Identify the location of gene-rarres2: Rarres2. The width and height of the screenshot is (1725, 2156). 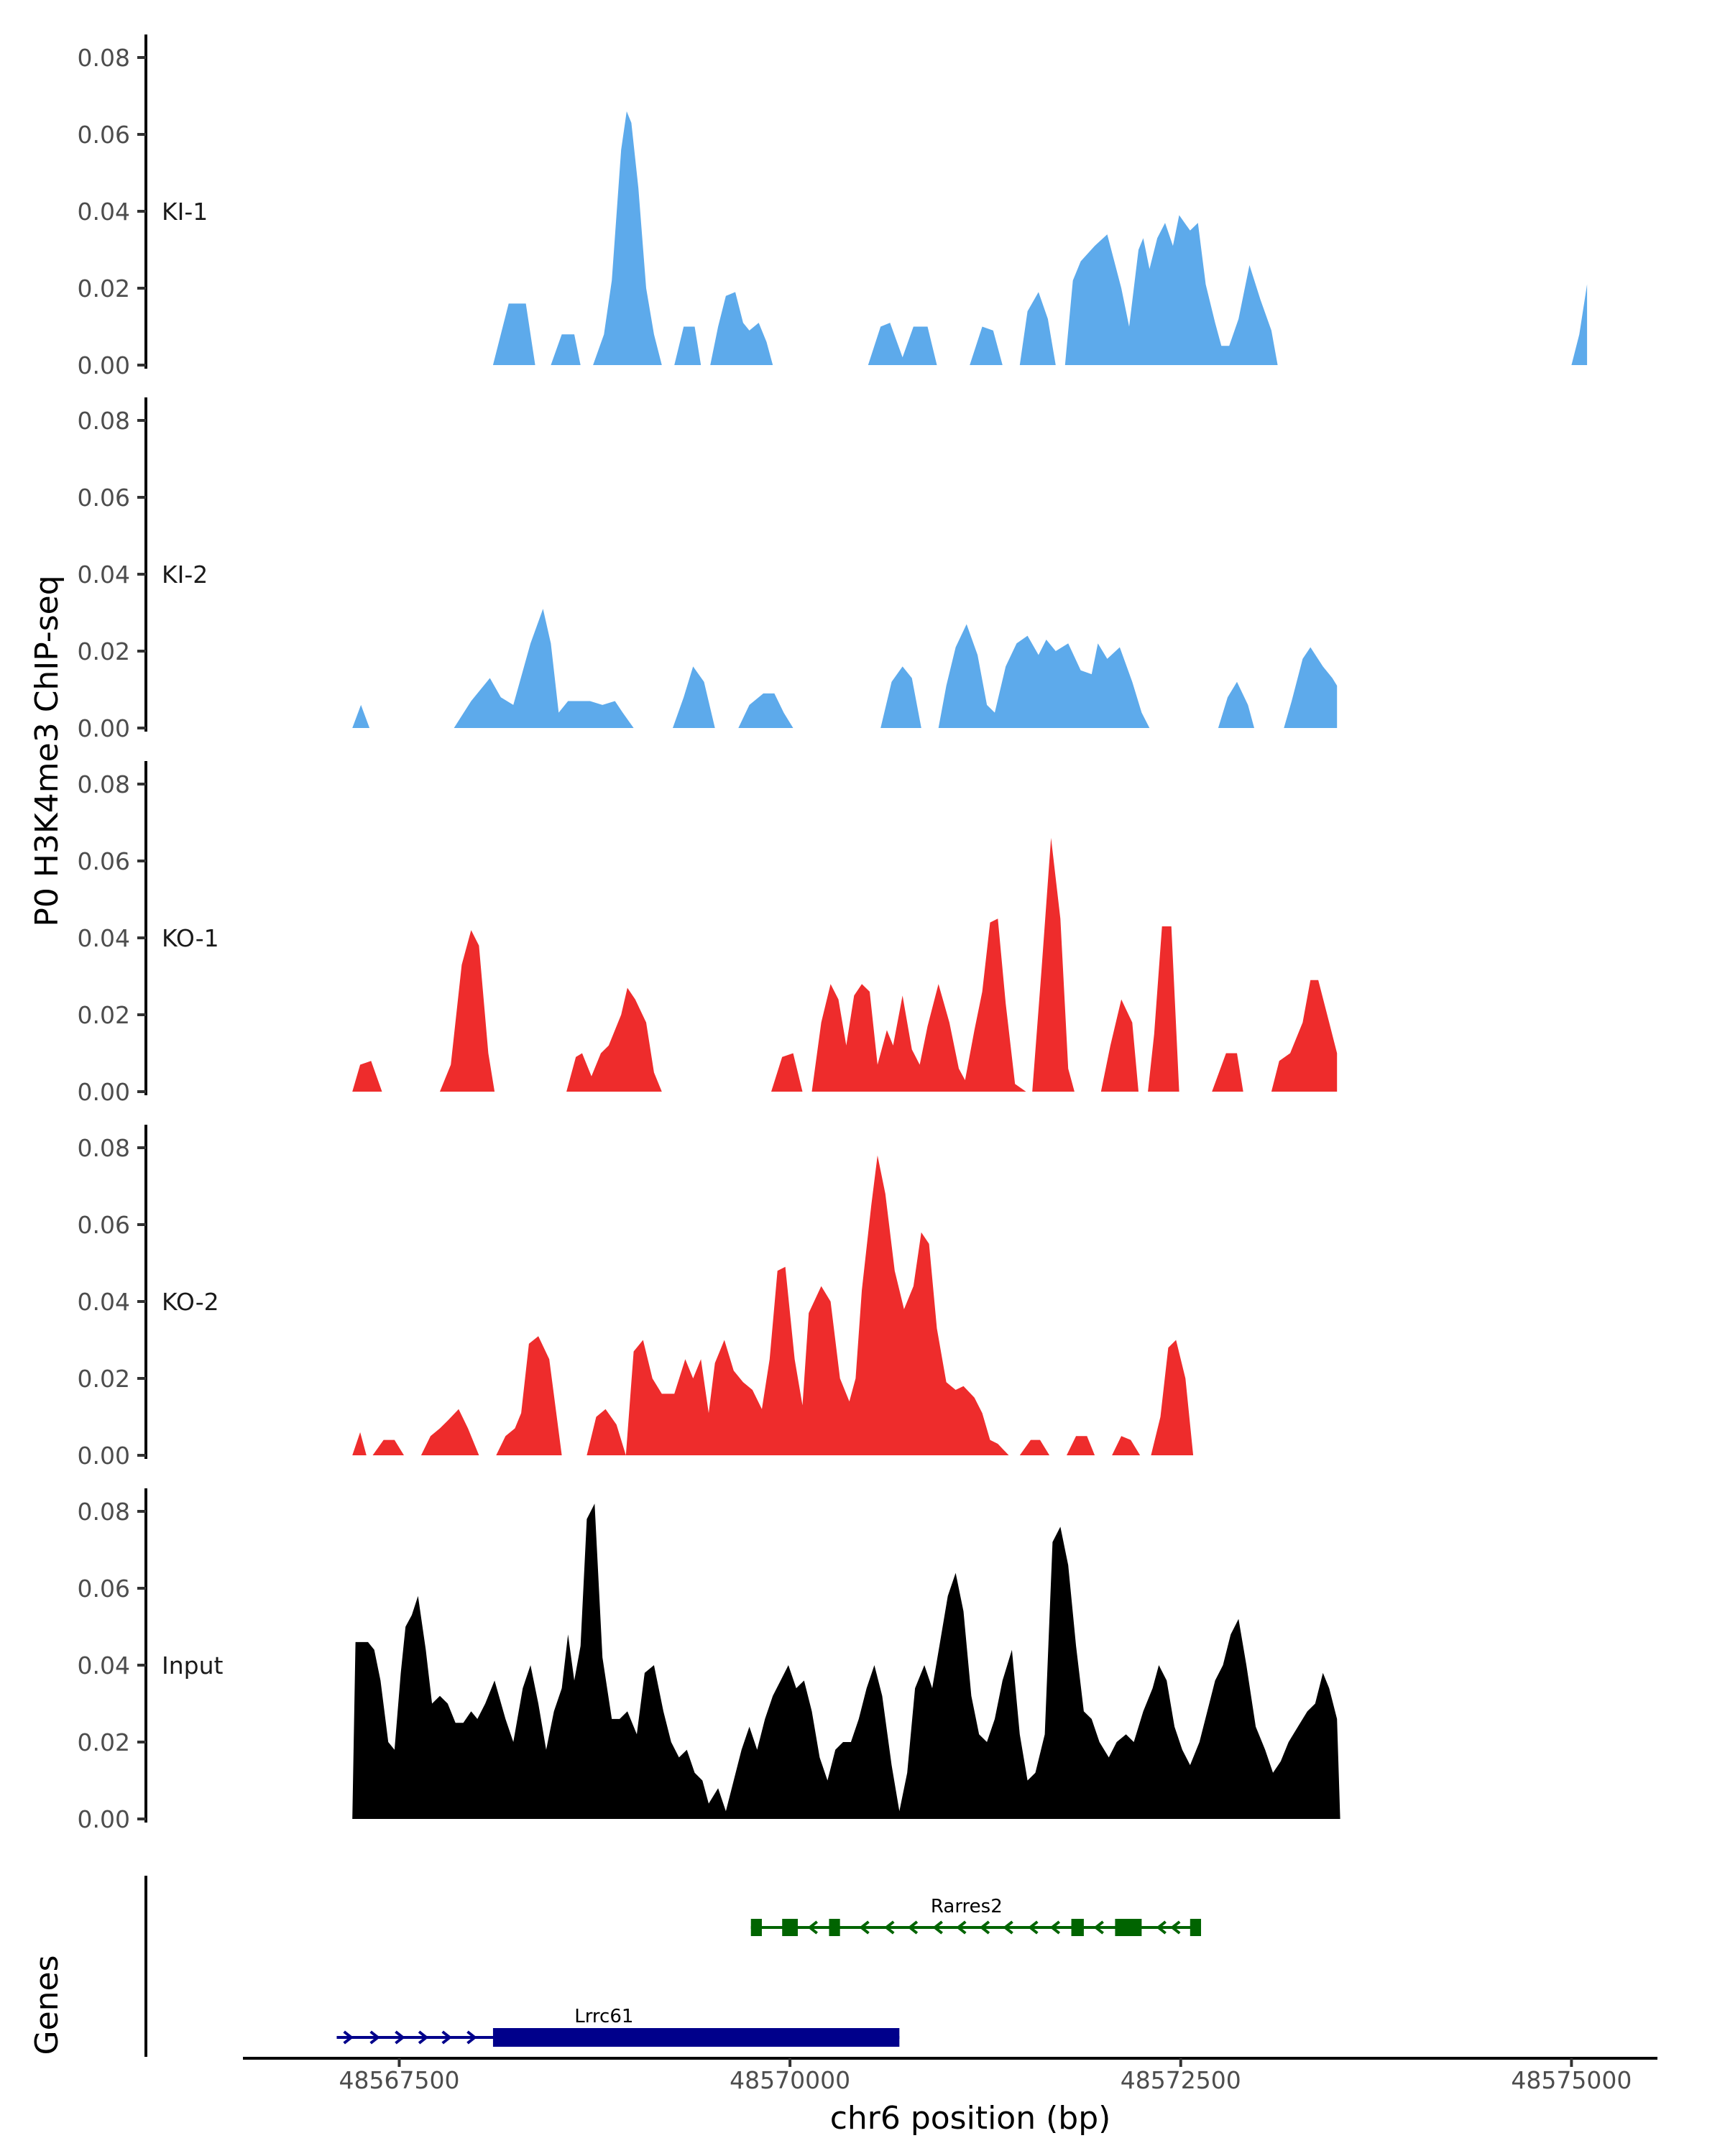
(976, 1916).